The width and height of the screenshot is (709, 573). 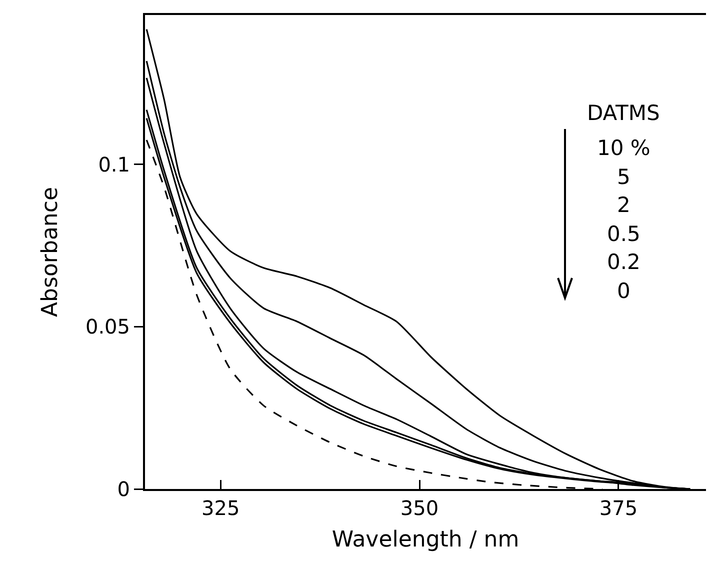 What do you see at coordinates (618, 508) in the screenshot?
I see `x-tick-label: 375` at bounding box center [618, 508].